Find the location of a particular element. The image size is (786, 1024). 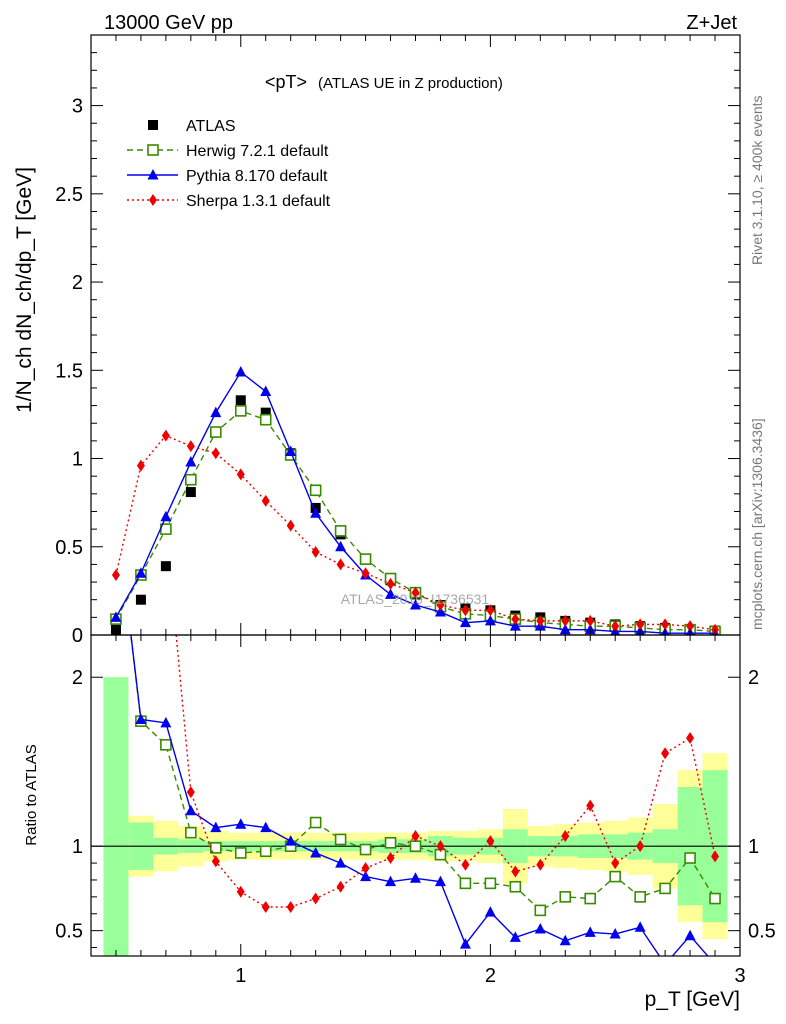

legend-label: Herwig 7.2.1 default is located at coordinates (257, 151).